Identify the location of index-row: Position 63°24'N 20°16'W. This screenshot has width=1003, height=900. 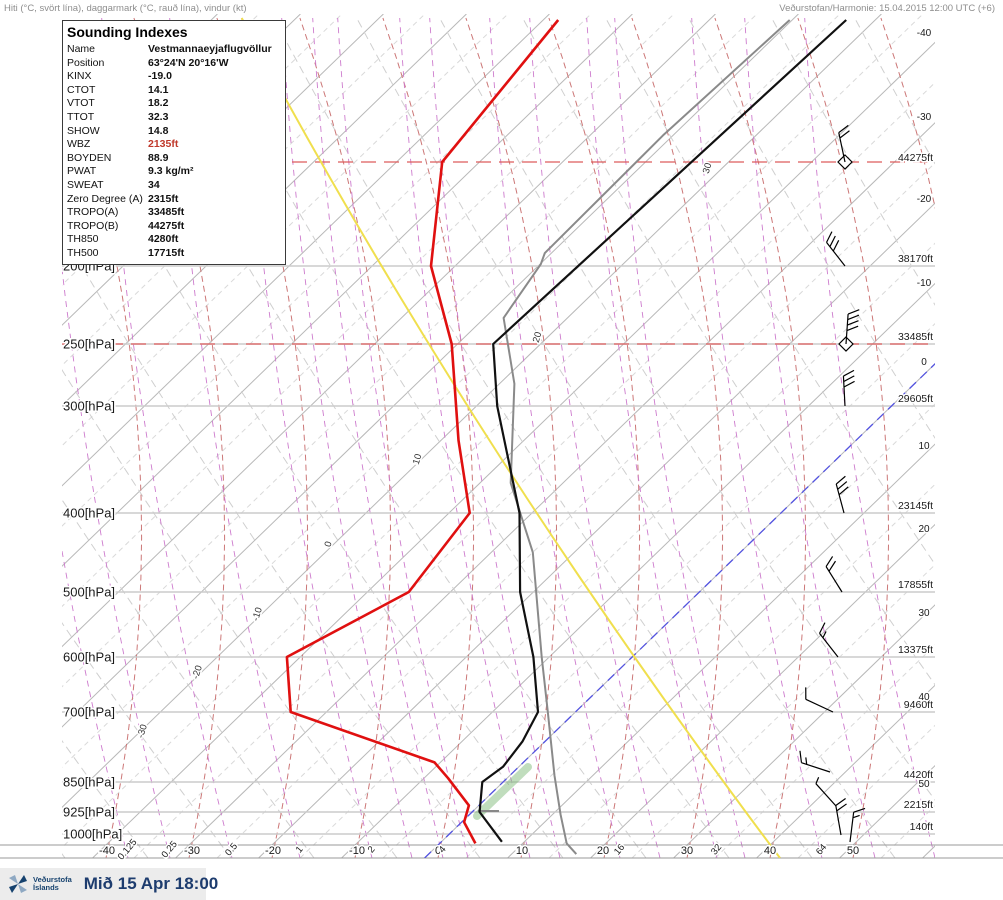
(174, 64).